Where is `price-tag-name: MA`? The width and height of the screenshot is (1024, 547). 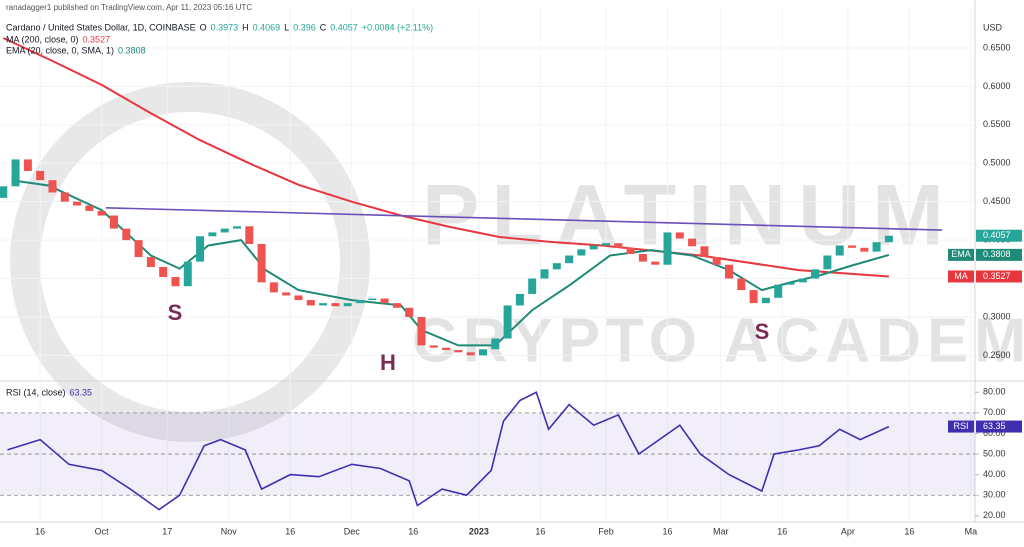 price-tag-name: MA is located at coordinates (961, 276).